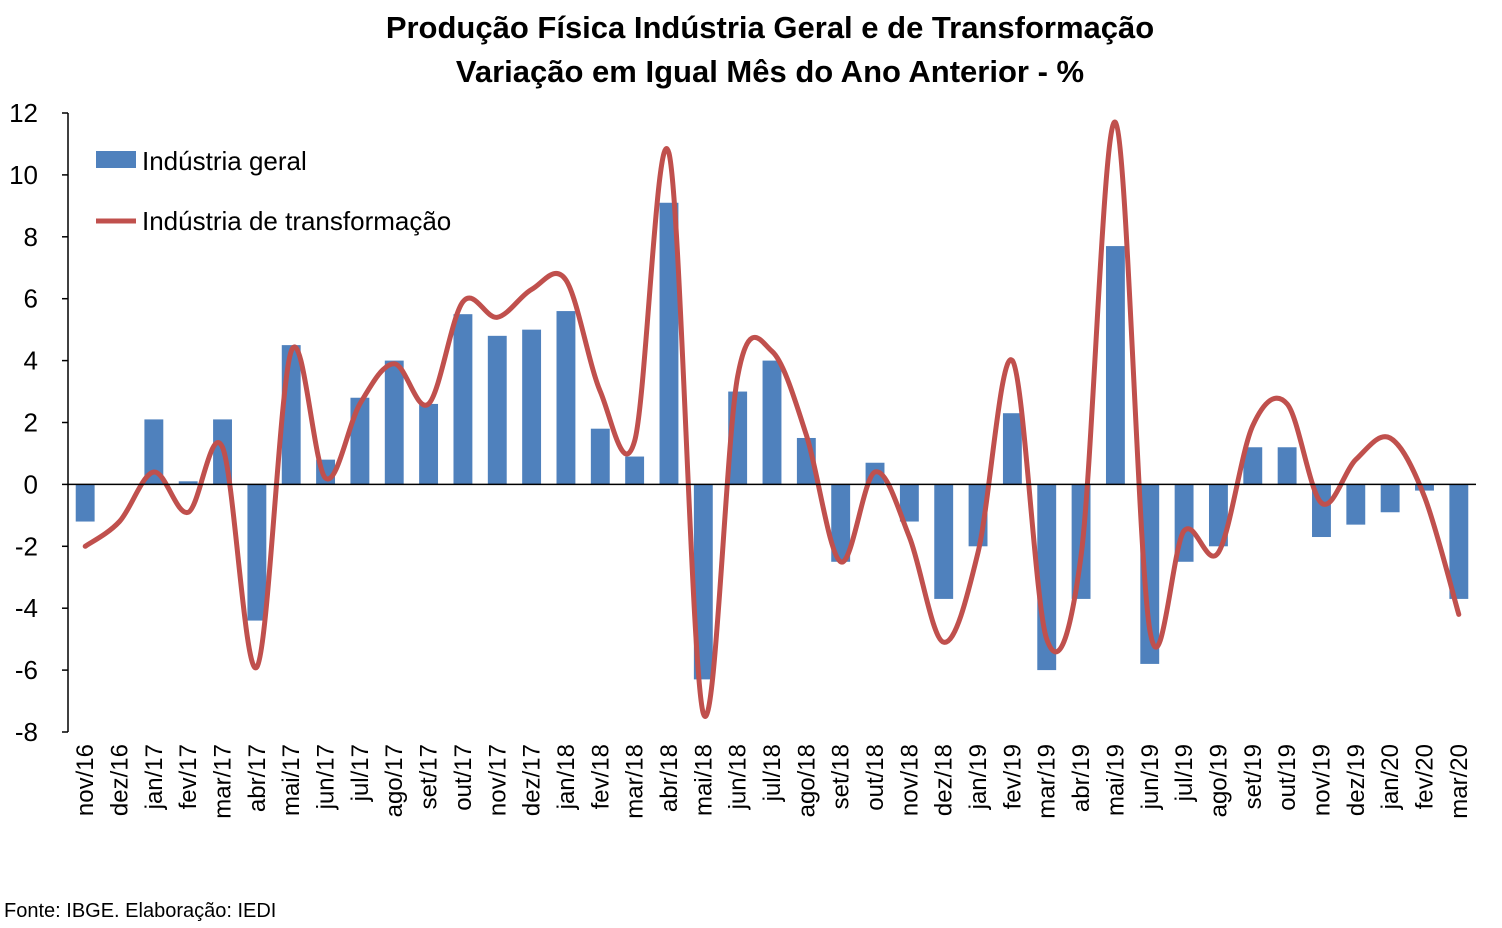 Image resolution: width=1502 pixels, height=928 pixels. I want to click on y-tick-label: 6, so click(31, 299).